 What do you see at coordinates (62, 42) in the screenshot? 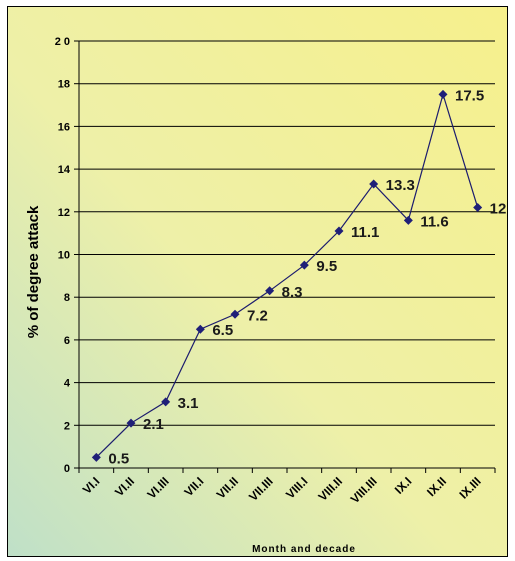
I see `y-tick-label: 2 0` at bounding box center [62, 42].